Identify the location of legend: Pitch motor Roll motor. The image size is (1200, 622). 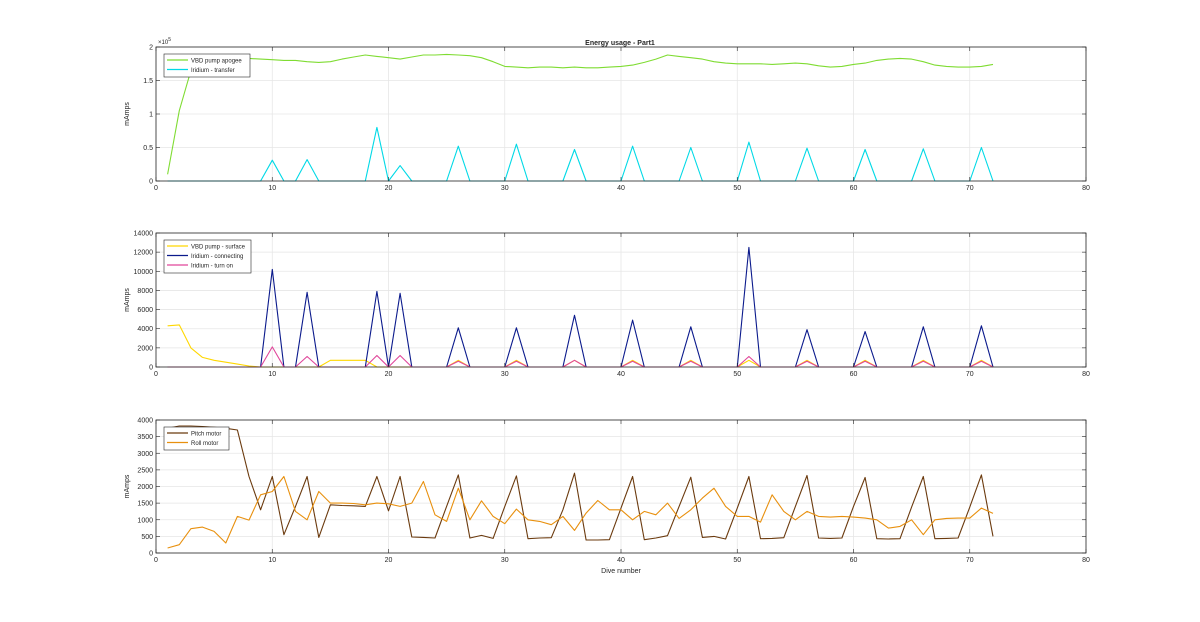
(196, 438).